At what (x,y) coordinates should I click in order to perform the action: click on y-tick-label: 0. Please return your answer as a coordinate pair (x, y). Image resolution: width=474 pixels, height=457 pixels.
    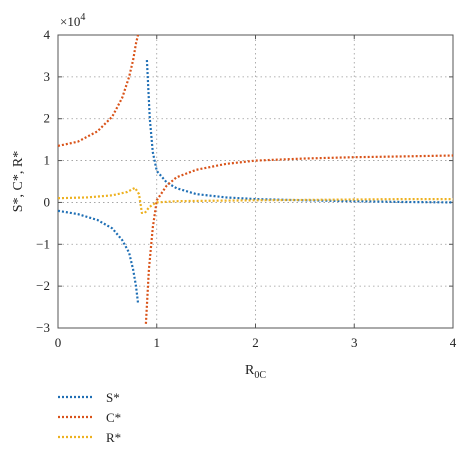
    Looking at the image, I should click on (47, 201).